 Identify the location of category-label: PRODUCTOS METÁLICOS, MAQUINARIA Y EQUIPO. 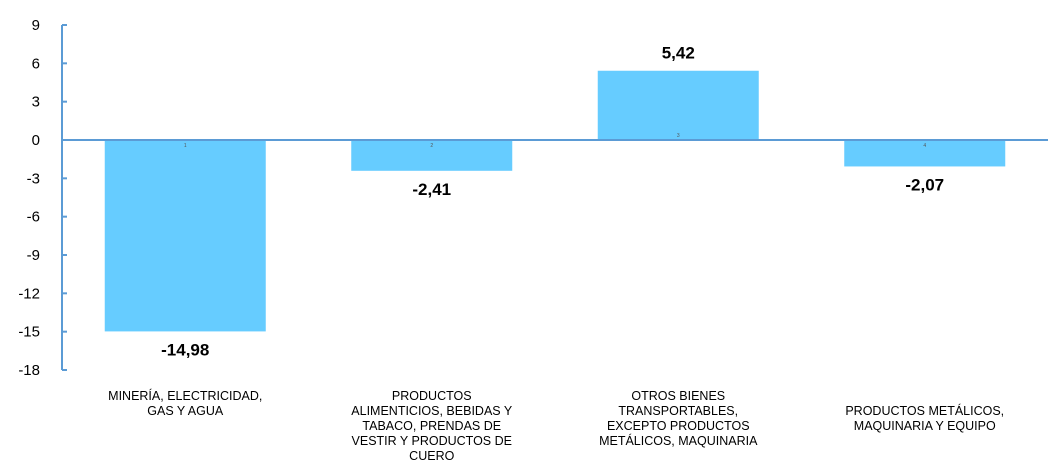
(924, 418).